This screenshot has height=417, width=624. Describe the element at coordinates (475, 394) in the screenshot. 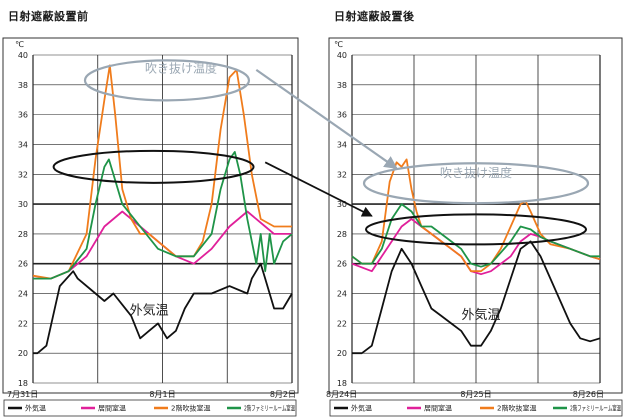

I see `x-tick-label: 8月25日` at that location.